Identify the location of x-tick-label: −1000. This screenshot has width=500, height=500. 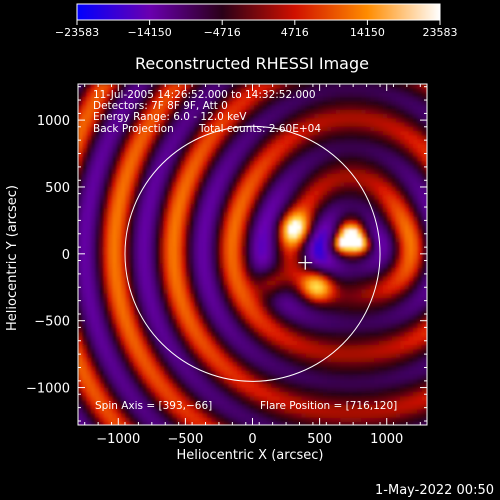
(118, 439).